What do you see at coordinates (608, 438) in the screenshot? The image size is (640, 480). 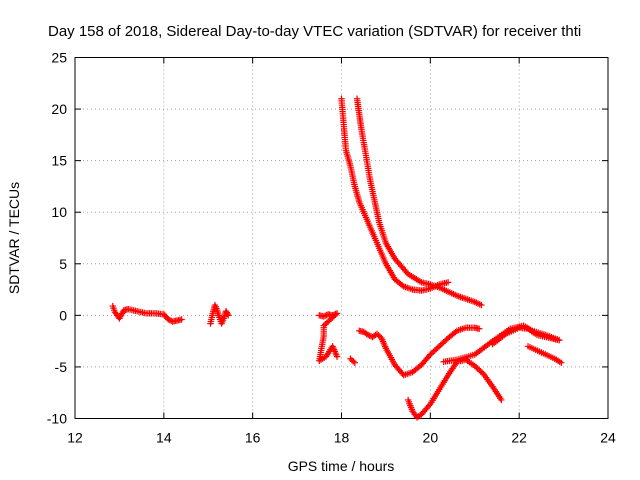 I see `x-tick-label: 24` at bounding box center [608, 438].